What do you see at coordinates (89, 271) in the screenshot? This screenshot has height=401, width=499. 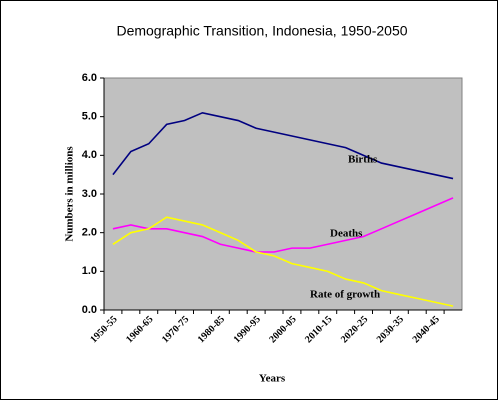 I see `y-tick-label: 1.0` at bounding box center [89, 271].